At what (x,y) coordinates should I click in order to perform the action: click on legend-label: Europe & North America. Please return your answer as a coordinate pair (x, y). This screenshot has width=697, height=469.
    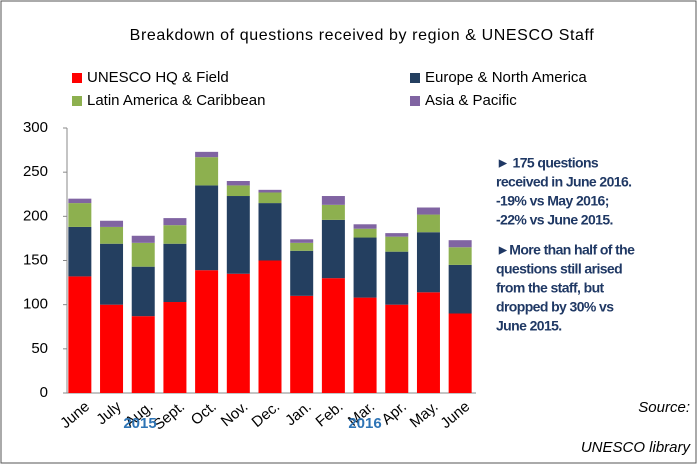
    Looking at the image, I should click on (506, 77).